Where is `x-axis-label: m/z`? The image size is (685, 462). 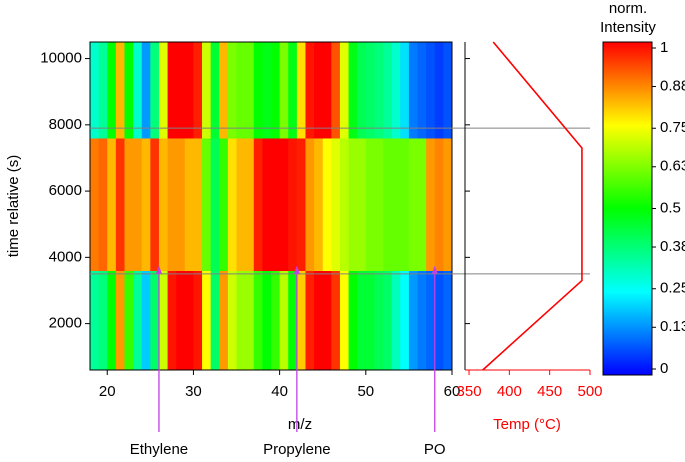
x-axis-label: m/z is located at coordinates (300, 424).